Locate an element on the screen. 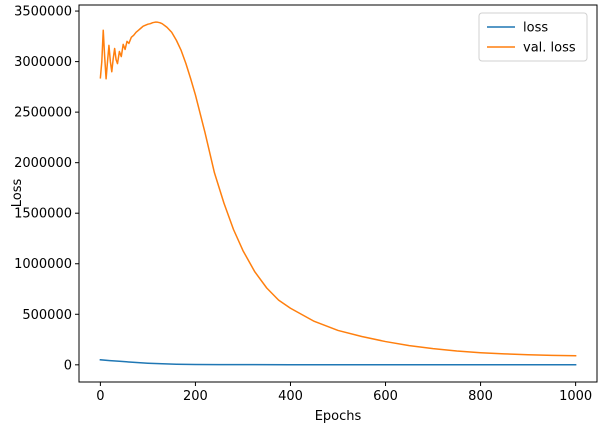  y-tick-label: 3000000 is located at coordinates (43, 62).